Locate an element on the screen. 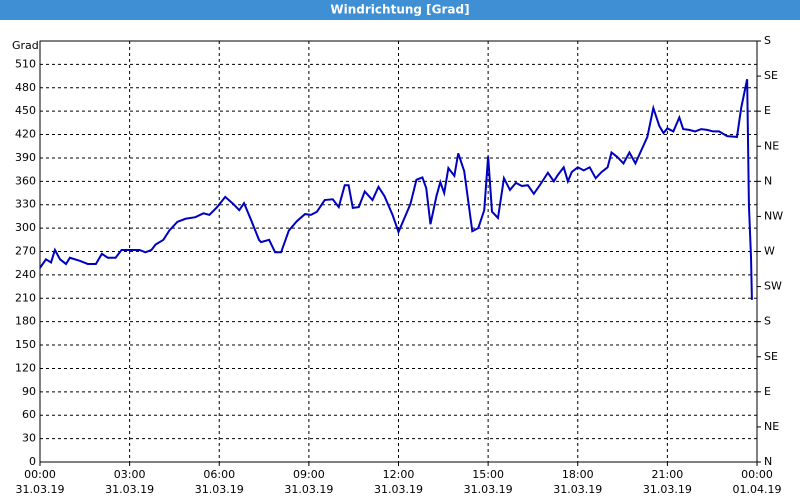  y-tick-label: 120 is located at coordinates (25, 367).